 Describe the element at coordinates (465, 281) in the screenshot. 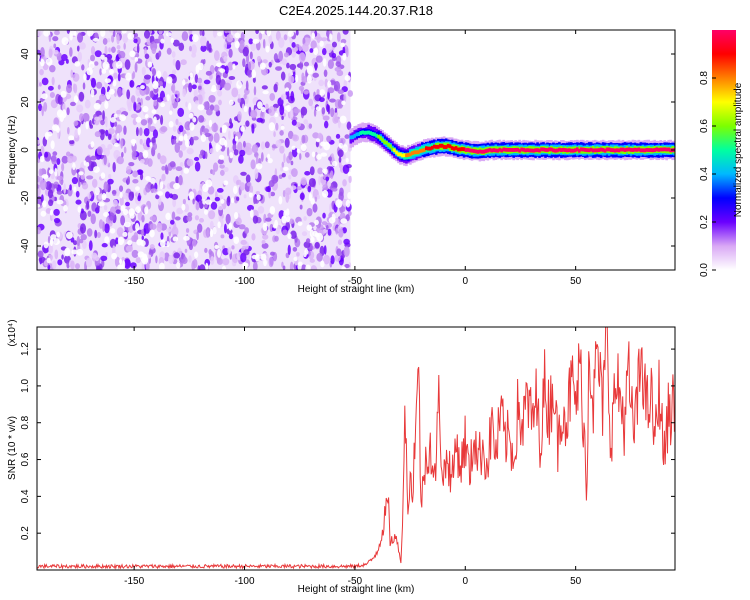

I see `x-tick-label: 0` at that location.